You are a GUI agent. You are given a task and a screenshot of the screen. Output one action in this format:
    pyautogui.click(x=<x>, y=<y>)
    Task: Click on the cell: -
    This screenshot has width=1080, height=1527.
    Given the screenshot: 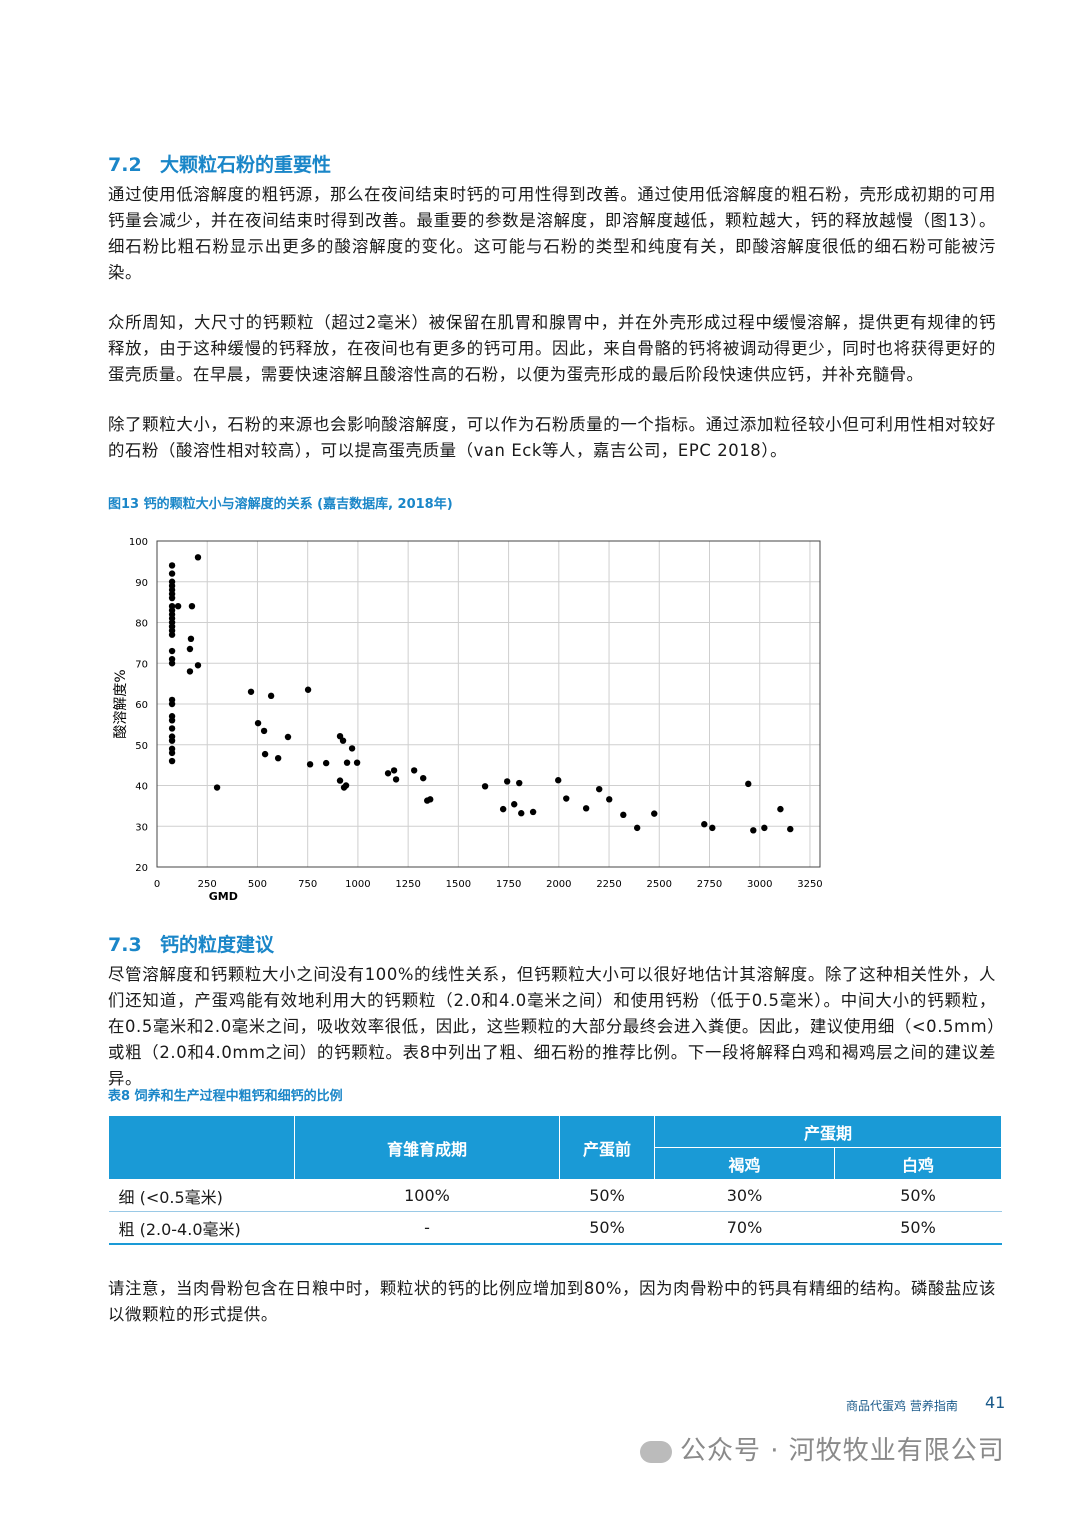 What is the action you would take?
    pyautogui.click(x=427, y=1228)
    